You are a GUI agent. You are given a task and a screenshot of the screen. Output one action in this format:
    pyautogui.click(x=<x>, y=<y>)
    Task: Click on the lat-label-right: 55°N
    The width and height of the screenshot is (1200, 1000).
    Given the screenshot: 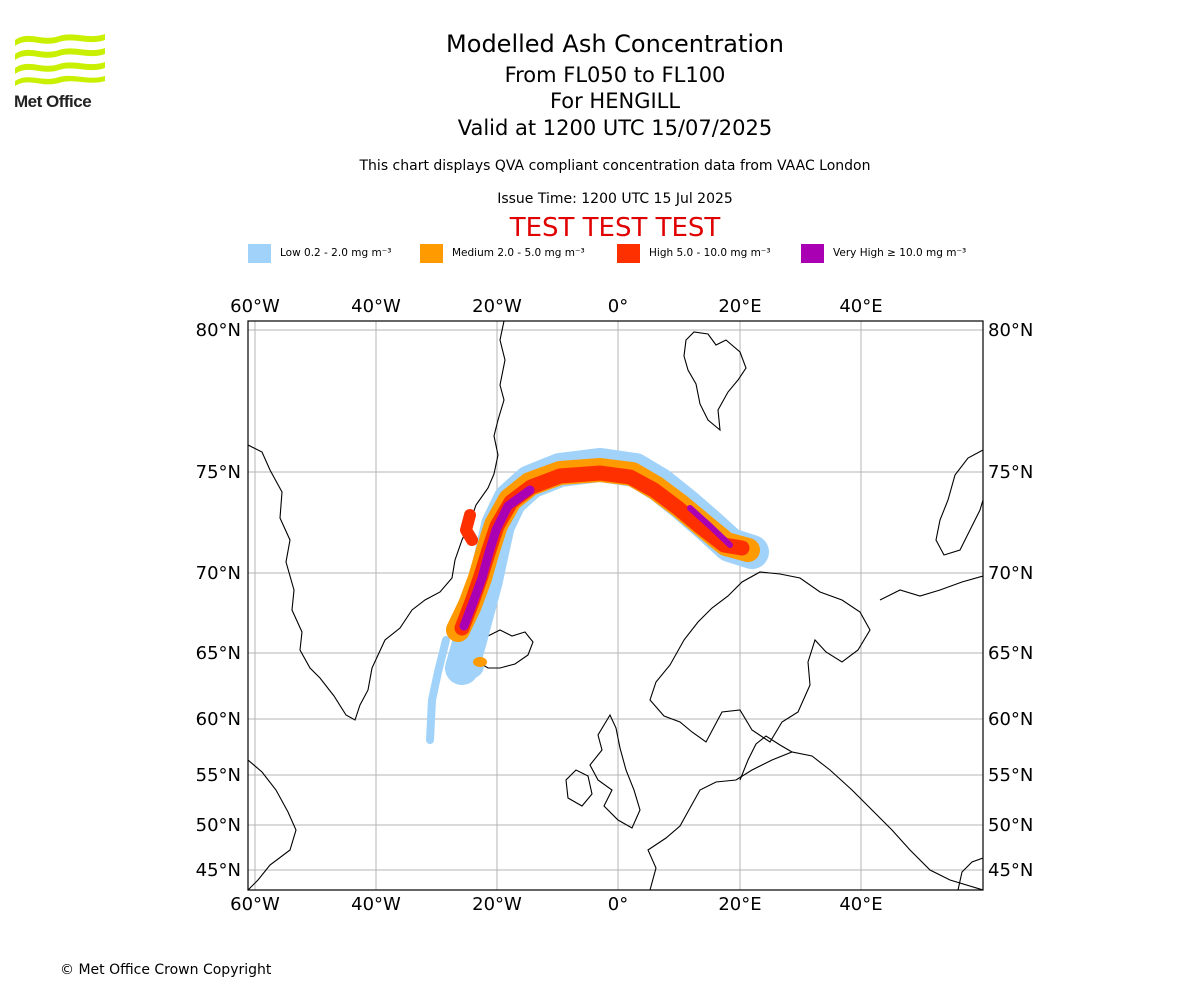 What is the action you would take?
    pyautogui.click(x=1010, y=775)
    